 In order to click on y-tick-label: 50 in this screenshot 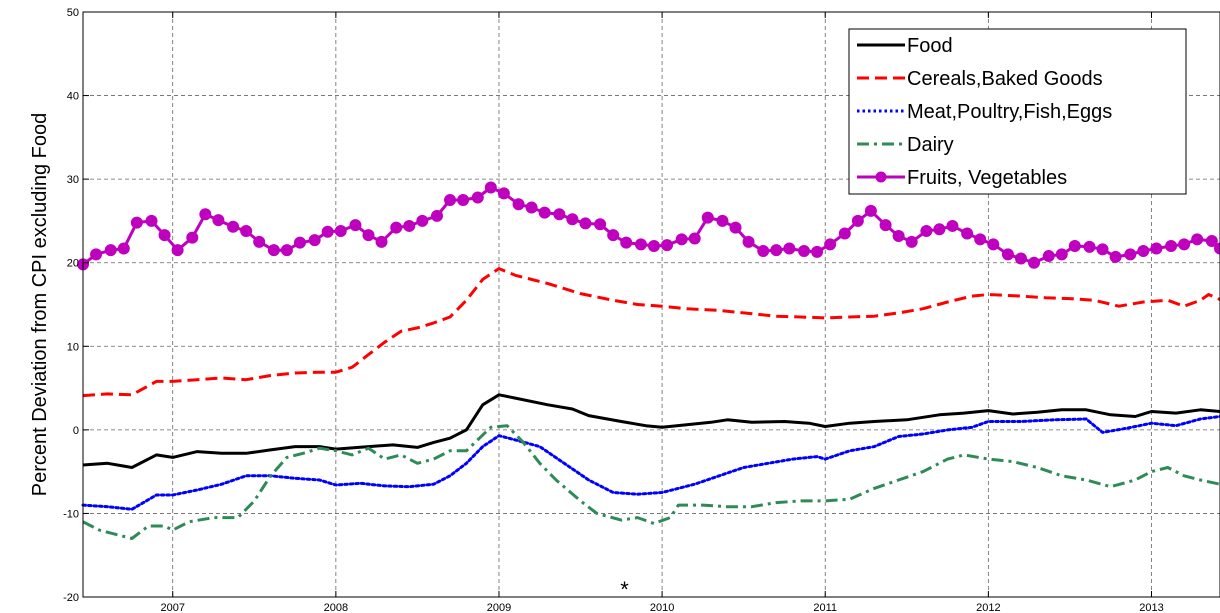, I will do `click(73, 13)`.